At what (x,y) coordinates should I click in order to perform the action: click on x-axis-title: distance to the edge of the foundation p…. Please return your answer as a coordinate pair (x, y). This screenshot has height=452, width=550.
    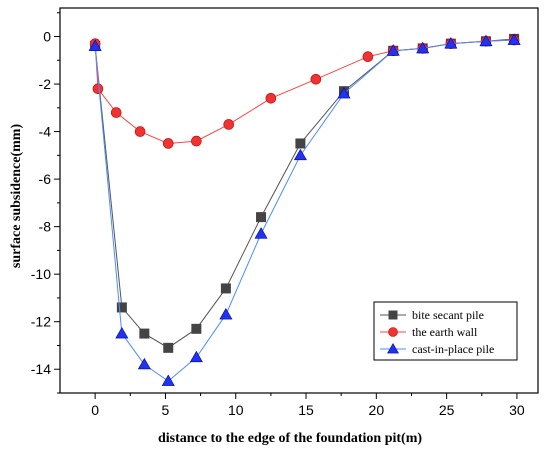
    Looking at the image, I should click on (290, 438).